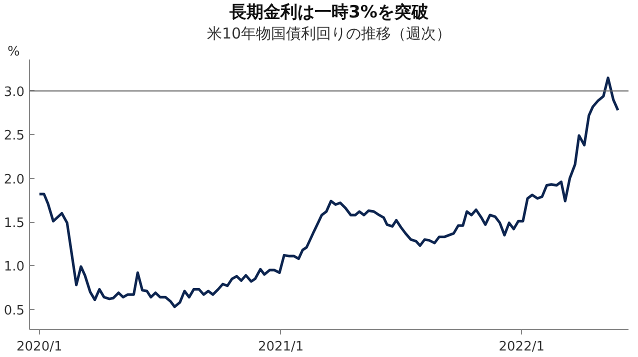 The image size is (638, 357). What do you see at coordinates (281, 347) in the screenshot?
I see `x-tick-label: 2021/1` at bounding box center [281, 347].